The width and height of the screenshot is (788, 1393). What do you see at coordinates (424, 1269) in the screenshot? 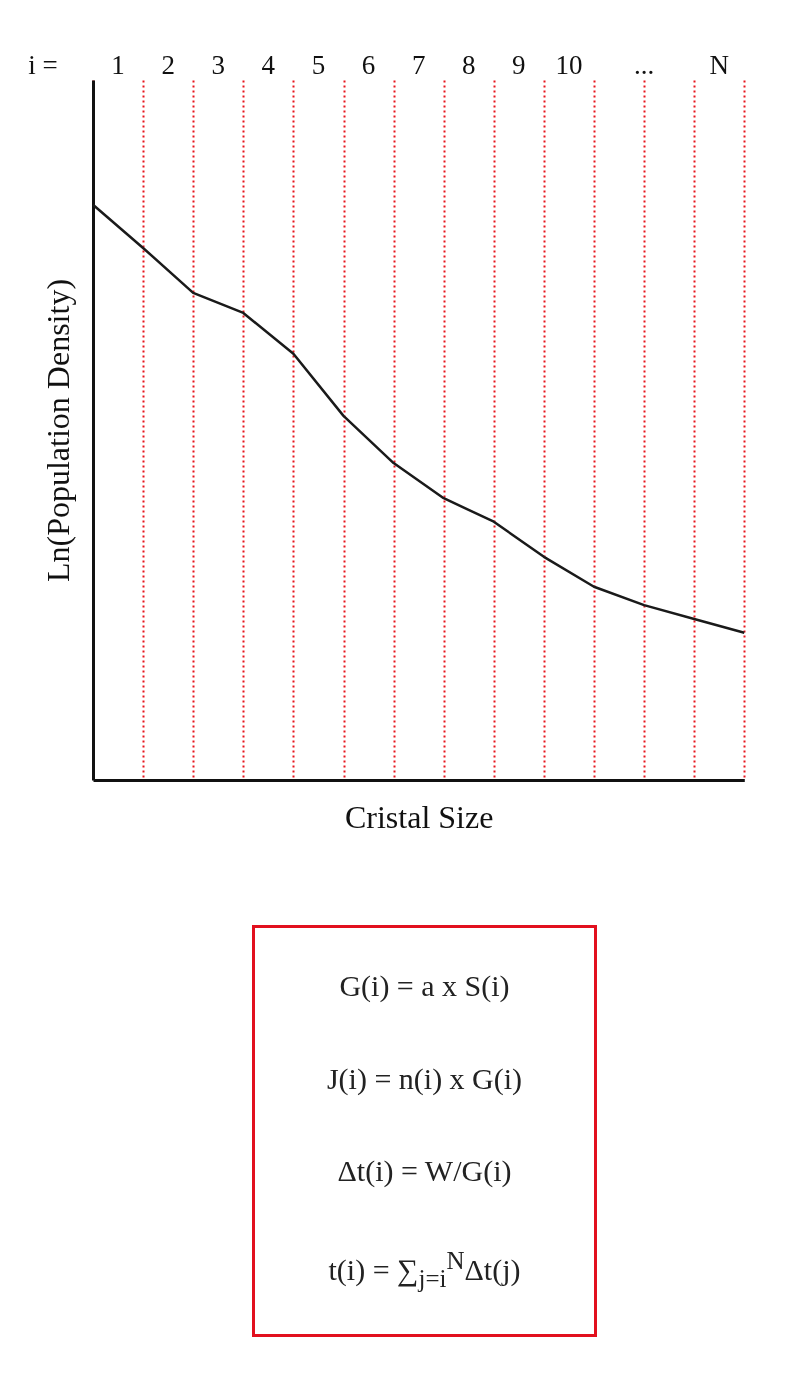
I see `text: t(i) = ∑$_{j=i}$$^{N}$Δt(j)` at bounding box center [424, 1269].